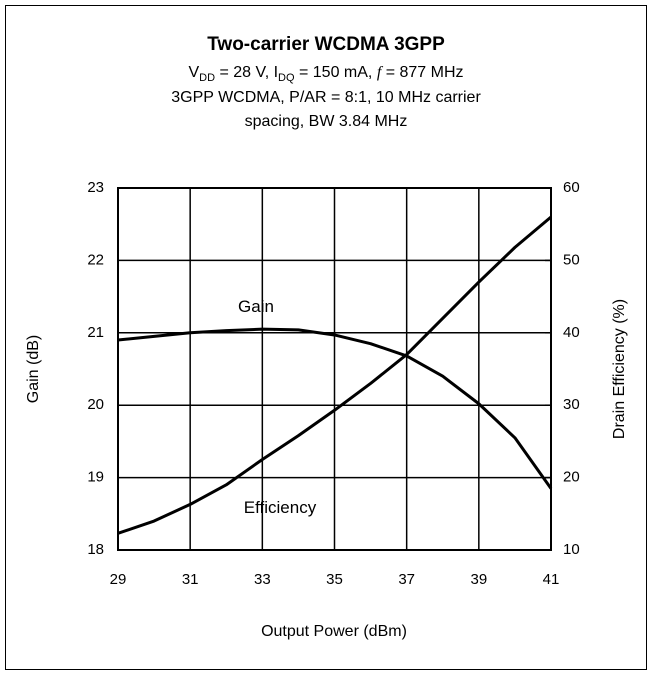  I want to click on chart-note: 3GPP WCDMA, P/AR = 8:1, 10 MHz carrier, so click(326, 97).